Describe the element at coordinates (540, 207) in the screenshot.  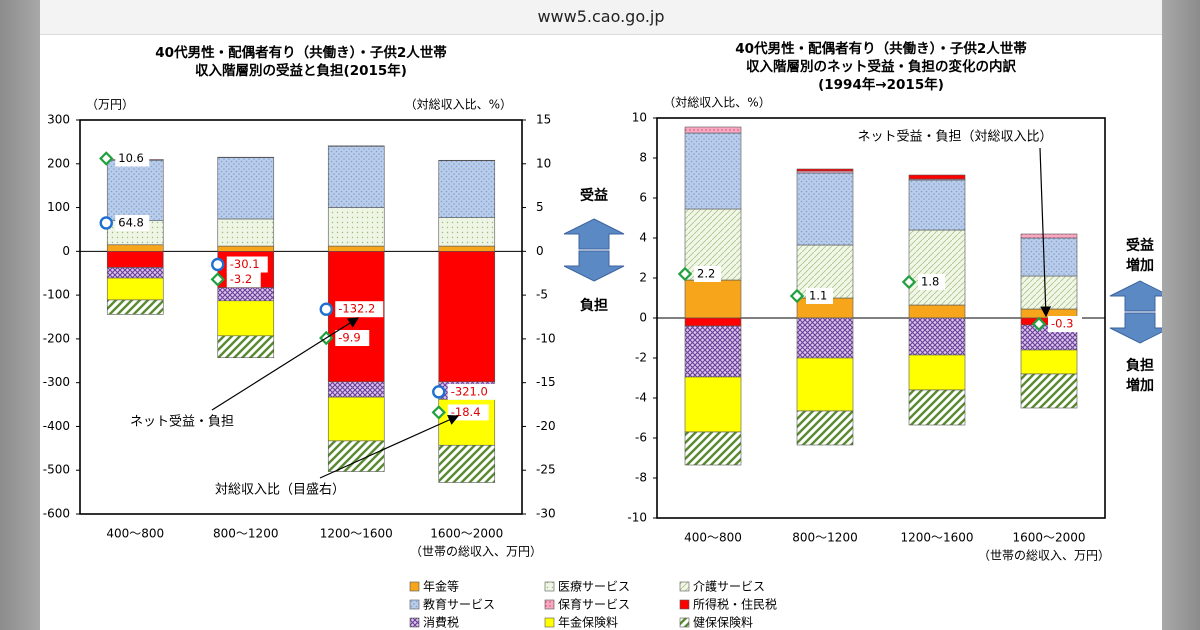
I see `chart-0-ytick-right-label: 5` at that location.